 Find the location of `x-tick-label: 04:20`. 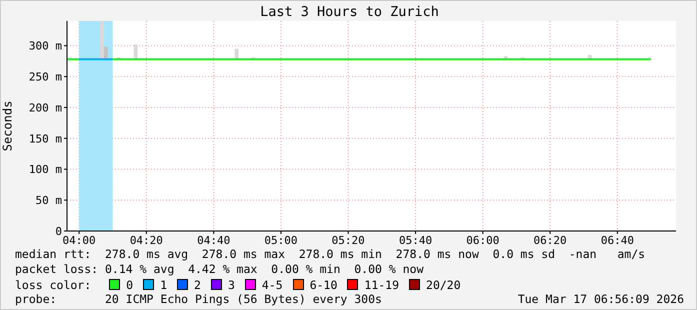

x-tick-label: 04:20 is located at coordinates (146, 240).